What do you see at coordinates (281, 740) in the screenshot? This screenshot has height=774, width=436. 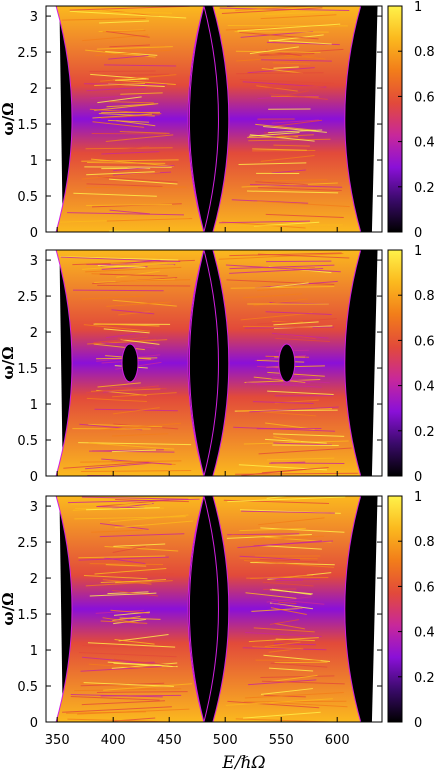 I see `xtick-label: 550` at bounding box center [281, 740].